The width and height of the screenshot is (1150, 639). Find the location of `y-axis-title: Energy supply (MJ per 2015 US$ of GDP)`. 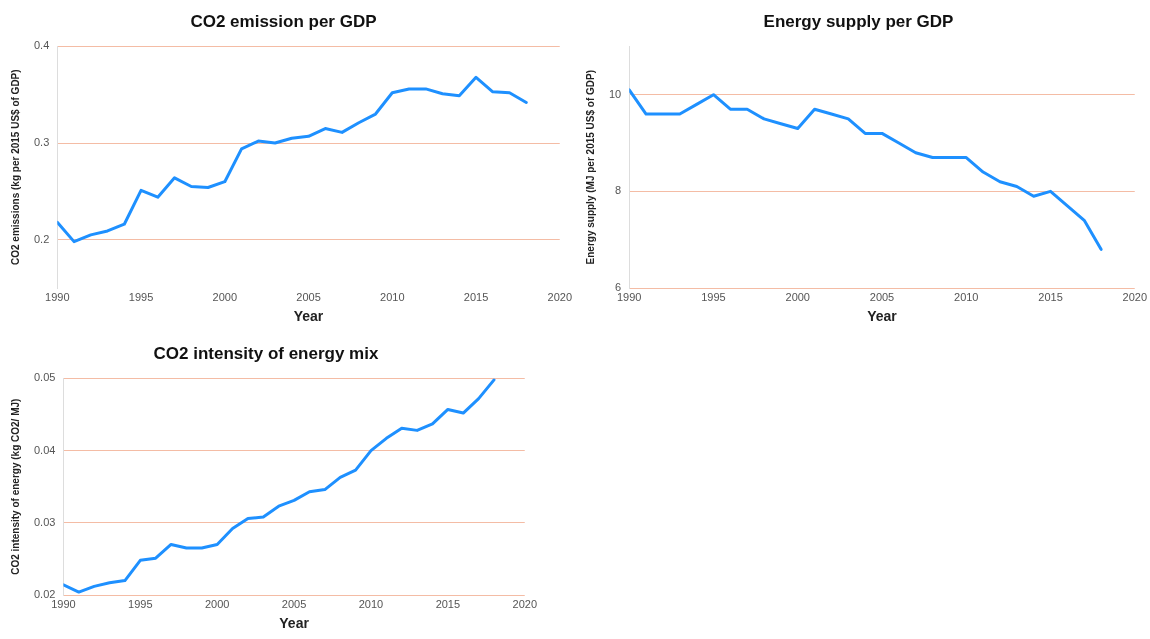

y-axis-title: Energy supply (MJ per 2015 US$ of GDP) is located at coordinates (590, 167).